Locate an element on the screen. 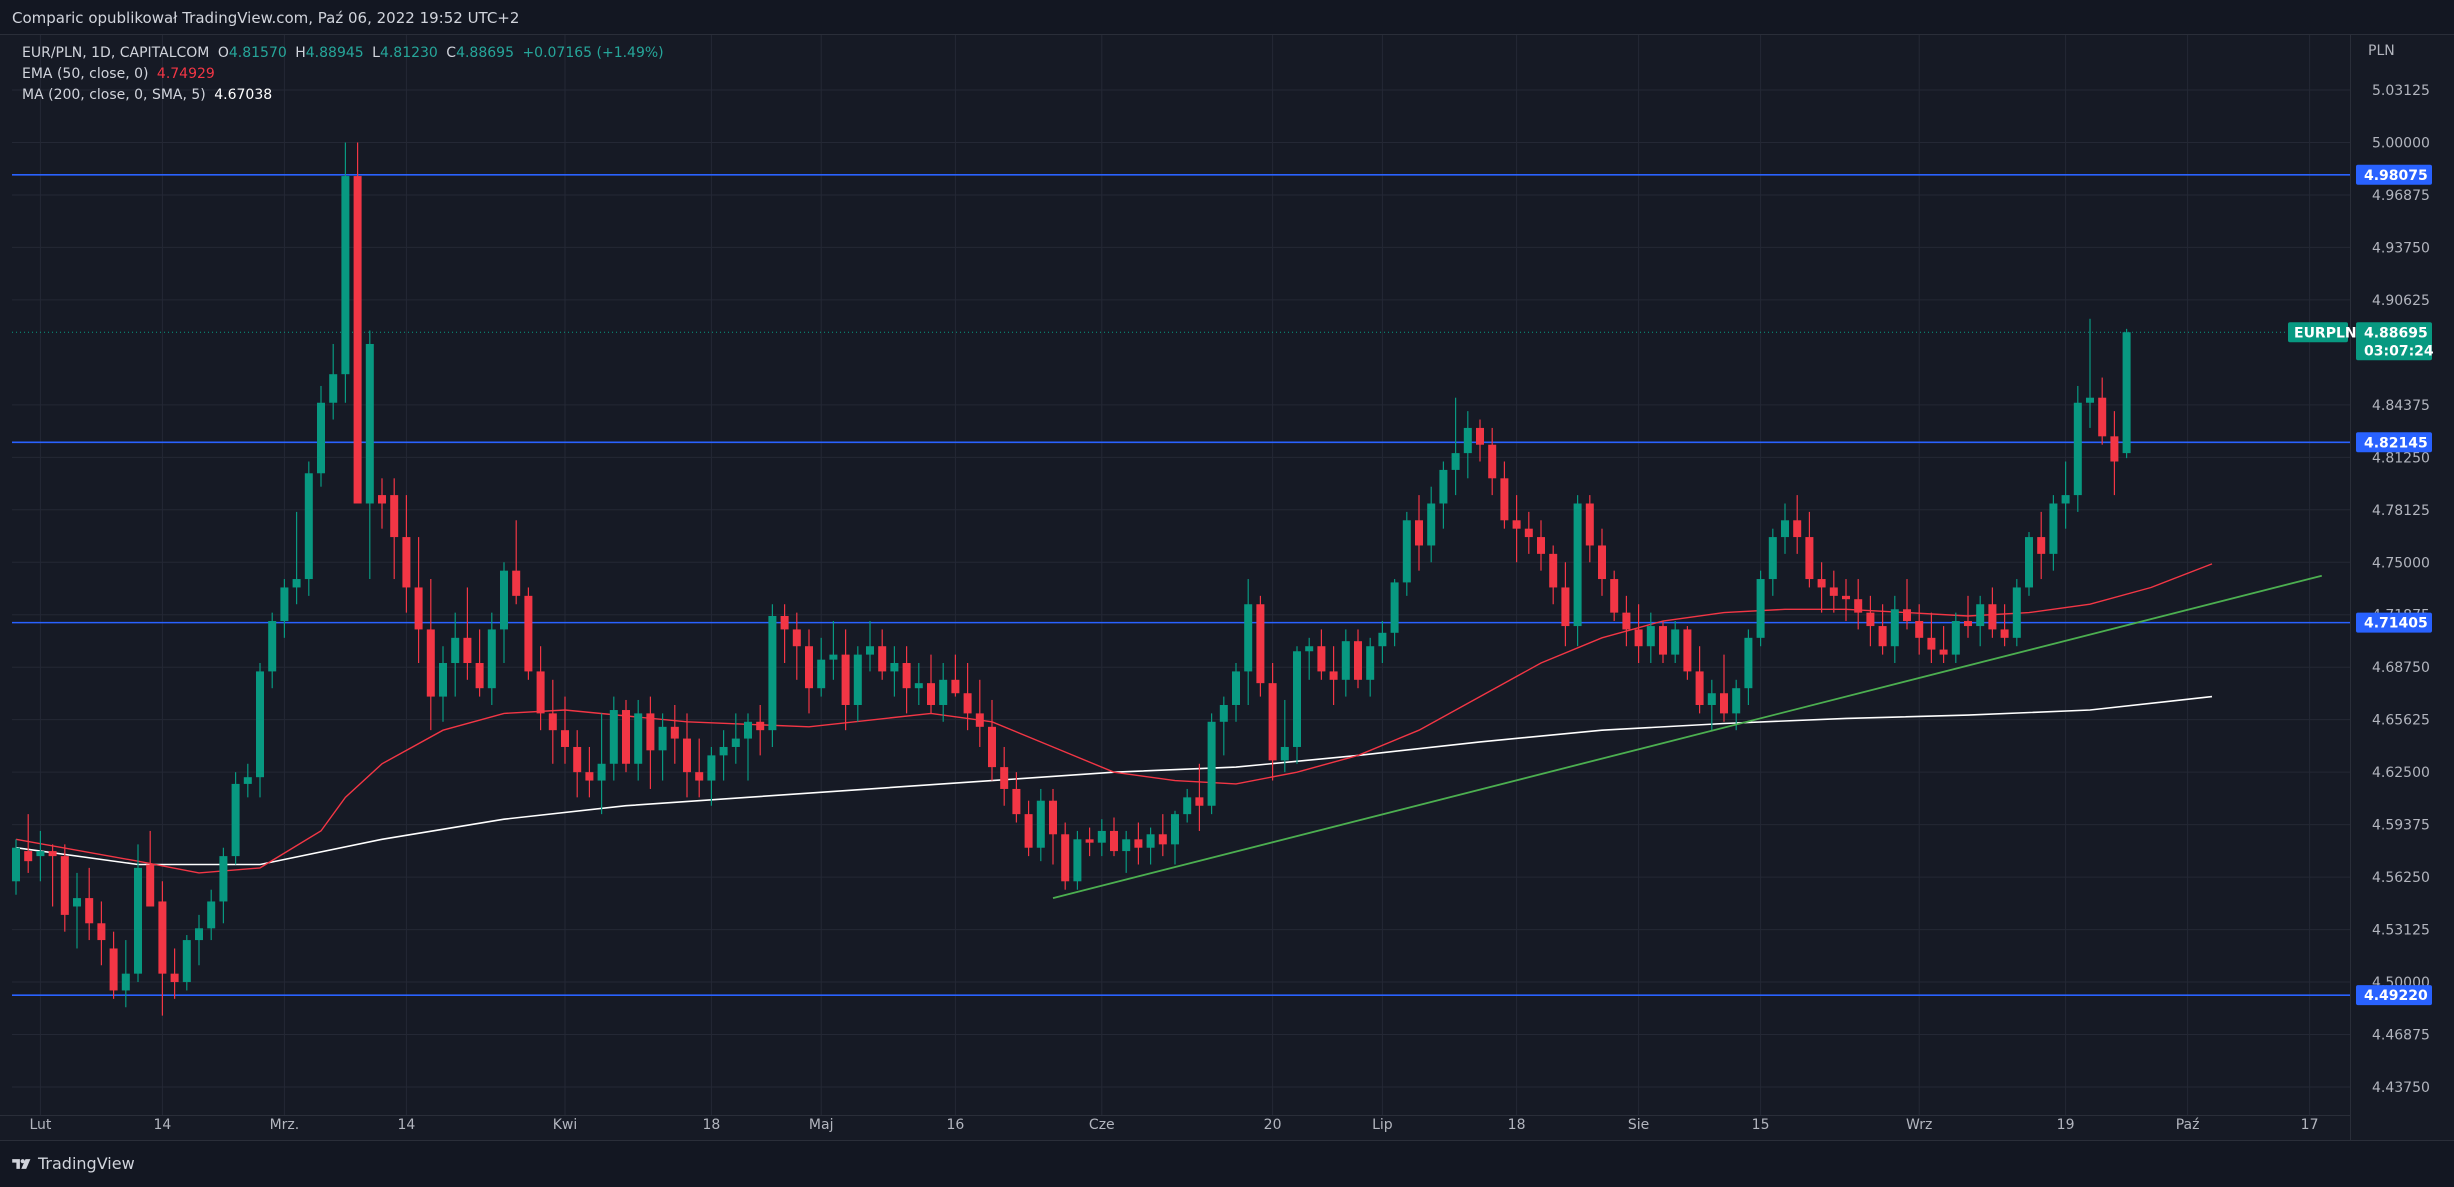  countdown-text: 03:07:24 is located at coordinates (2399, 351).